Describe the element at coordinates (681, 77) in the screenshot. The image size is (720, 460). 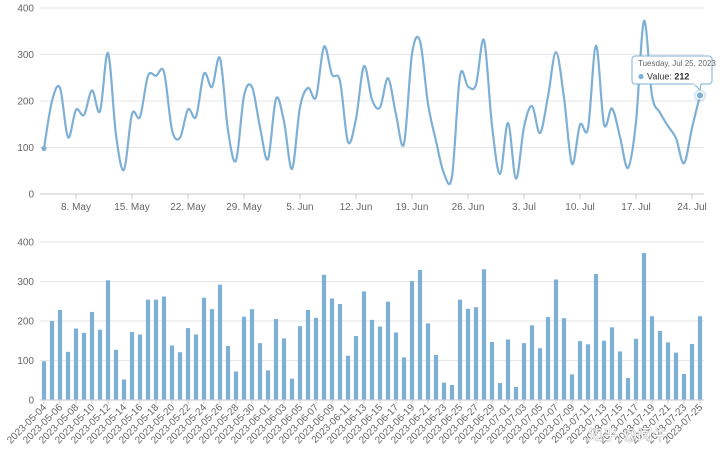
I see `tooltip-series-value: 212` at that location.